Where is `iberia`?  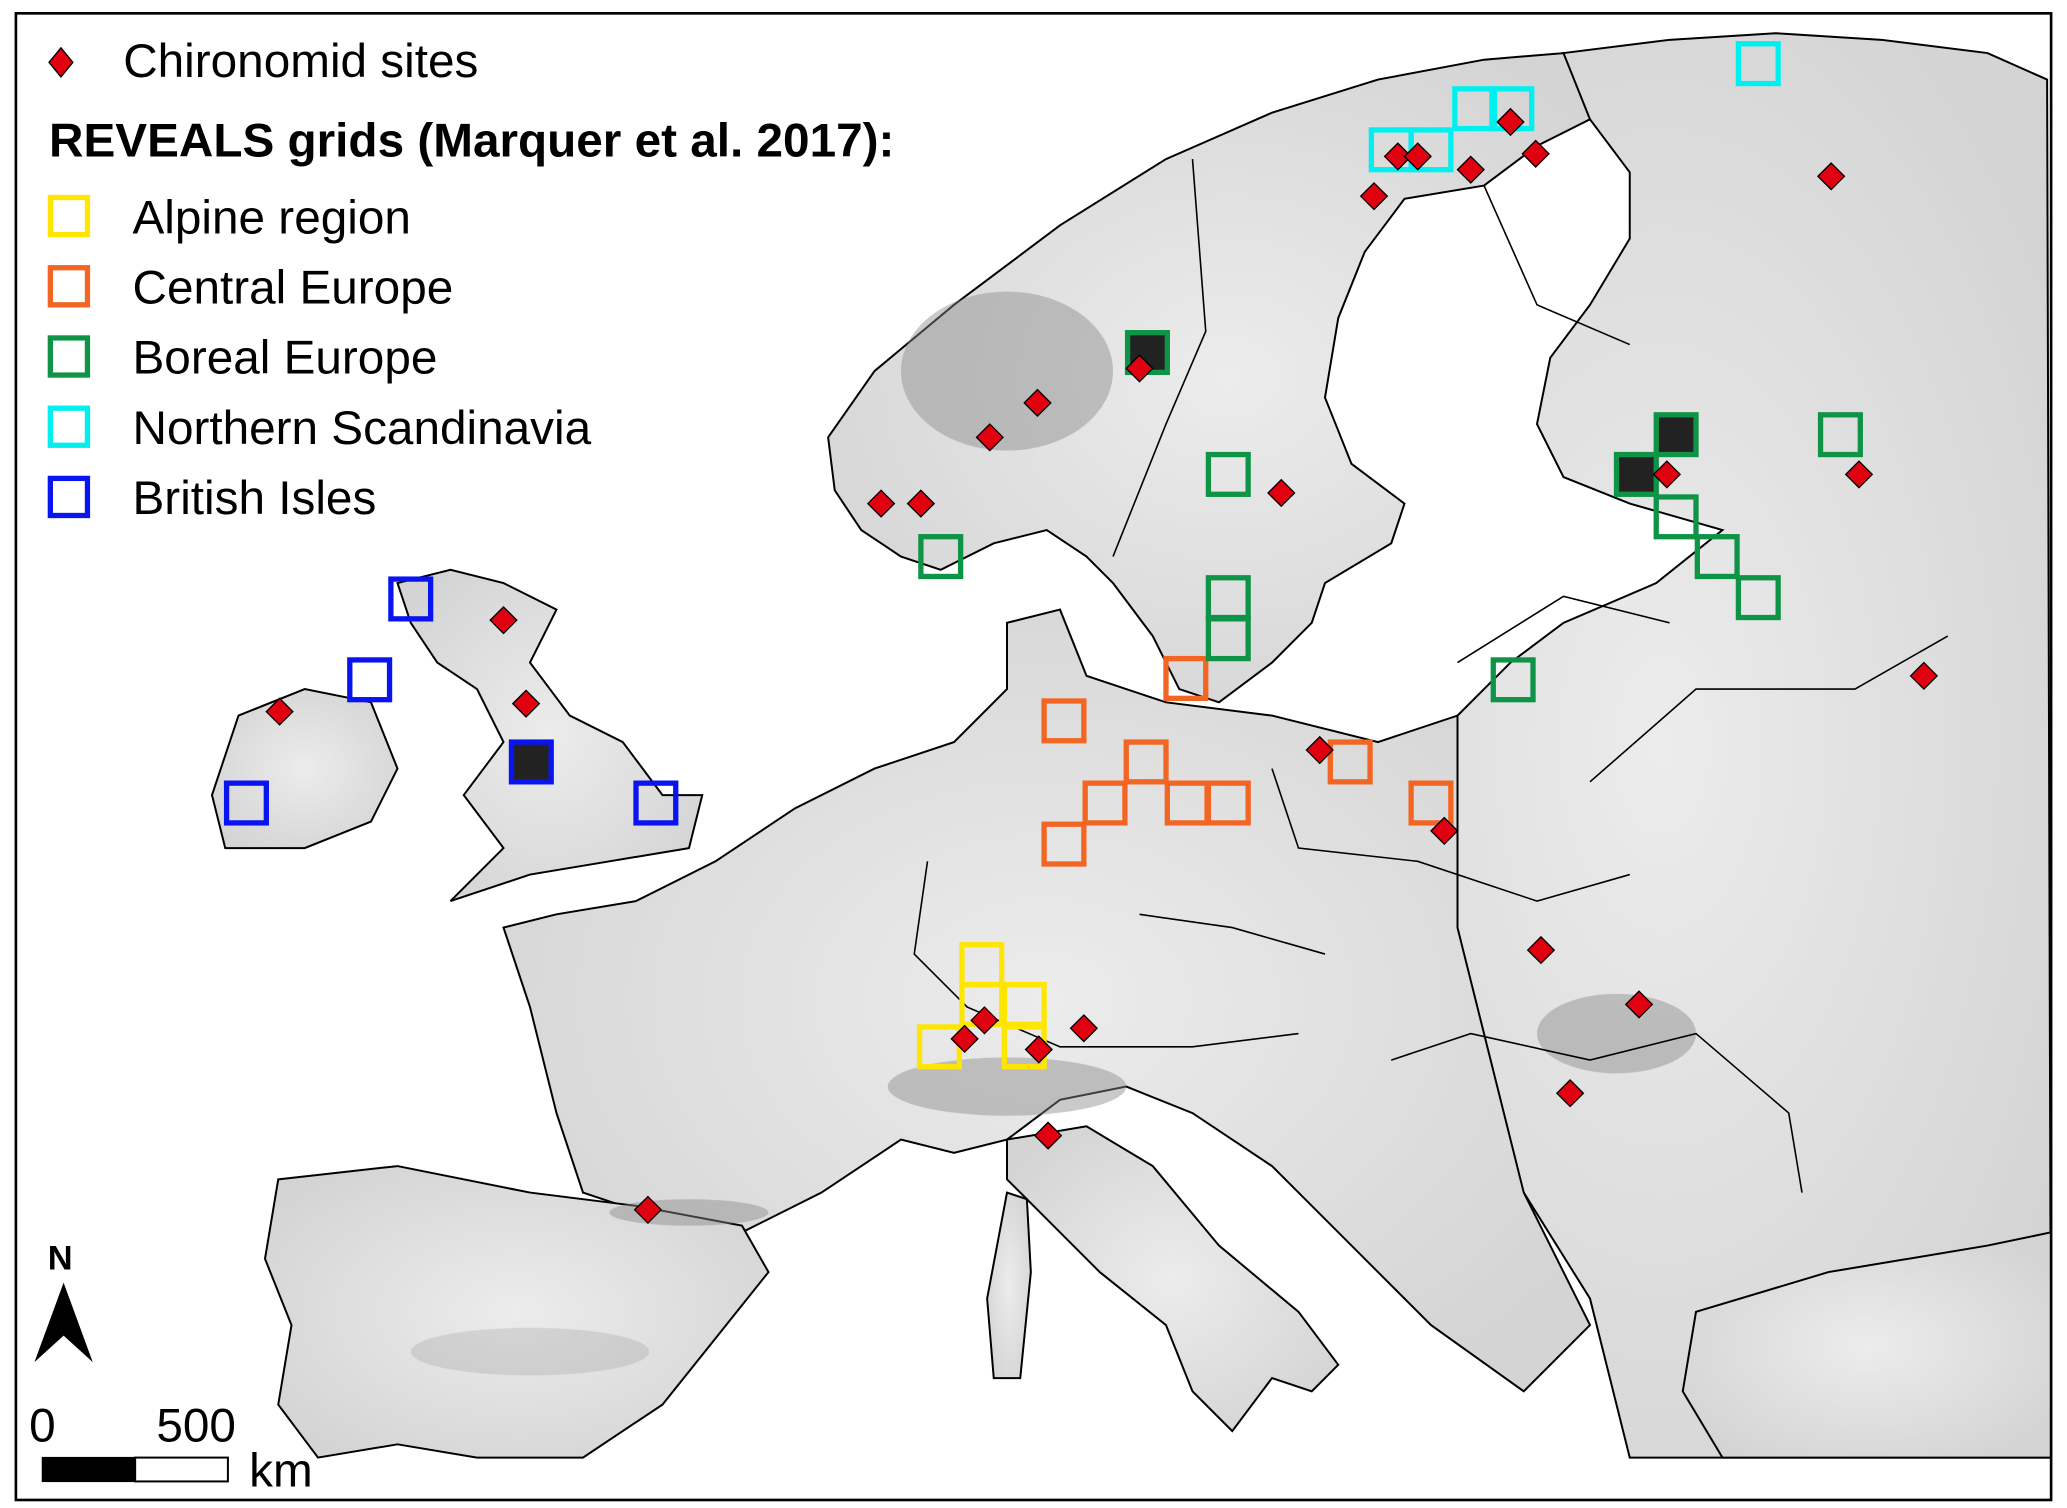
iberia is located at coordinates (516, 1312).